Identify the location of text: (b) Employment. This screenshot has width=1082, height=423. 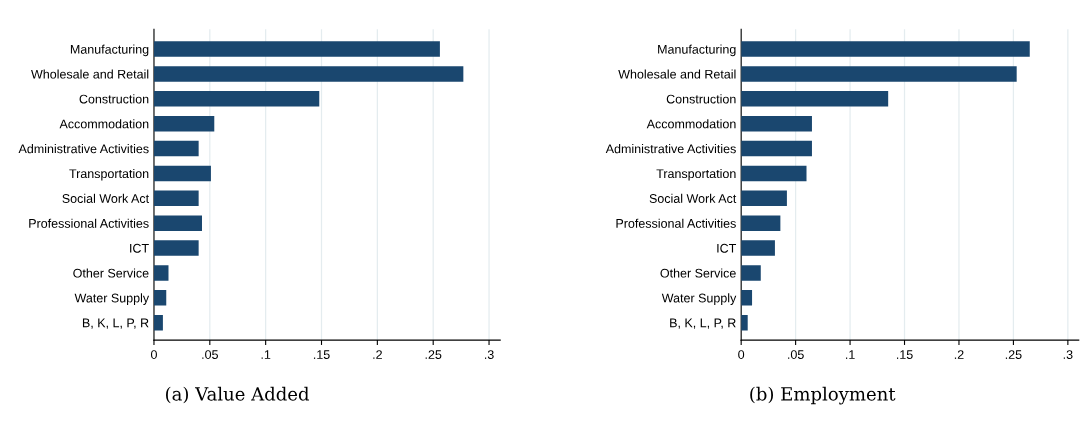
(823, 395).